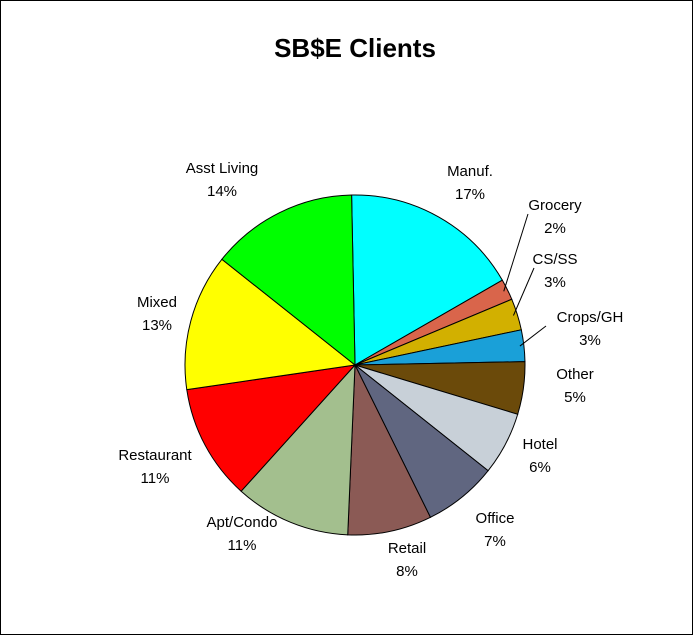  What do you see at coordinates (242, 522) in the screenshot?
I see `slice-label: Apt/Condo` at bounding box center [242, 522].